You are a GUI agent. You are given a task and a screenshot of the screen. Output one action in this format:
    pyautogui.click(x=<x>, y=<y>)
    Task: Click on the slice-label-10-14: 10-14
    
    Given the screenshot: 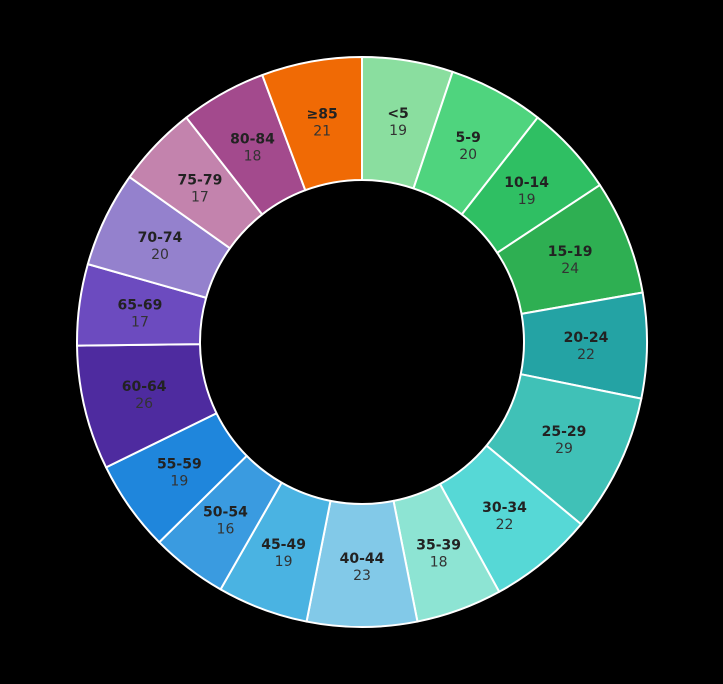 What is the action you would take?
    pyautogui.click(x=526, y=183)
    